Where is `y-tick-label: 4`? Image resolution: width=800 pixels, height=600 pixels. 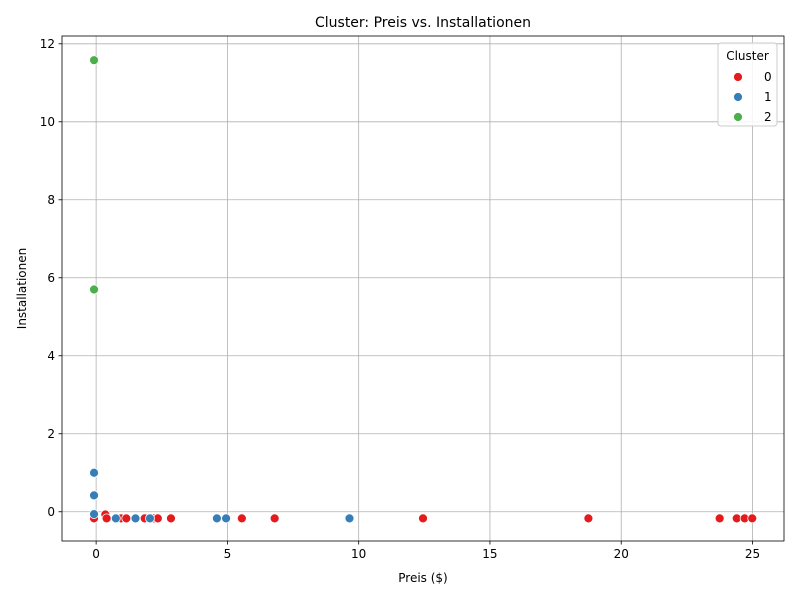
y-tick-label: 4 is located at coordinates (51, 356).